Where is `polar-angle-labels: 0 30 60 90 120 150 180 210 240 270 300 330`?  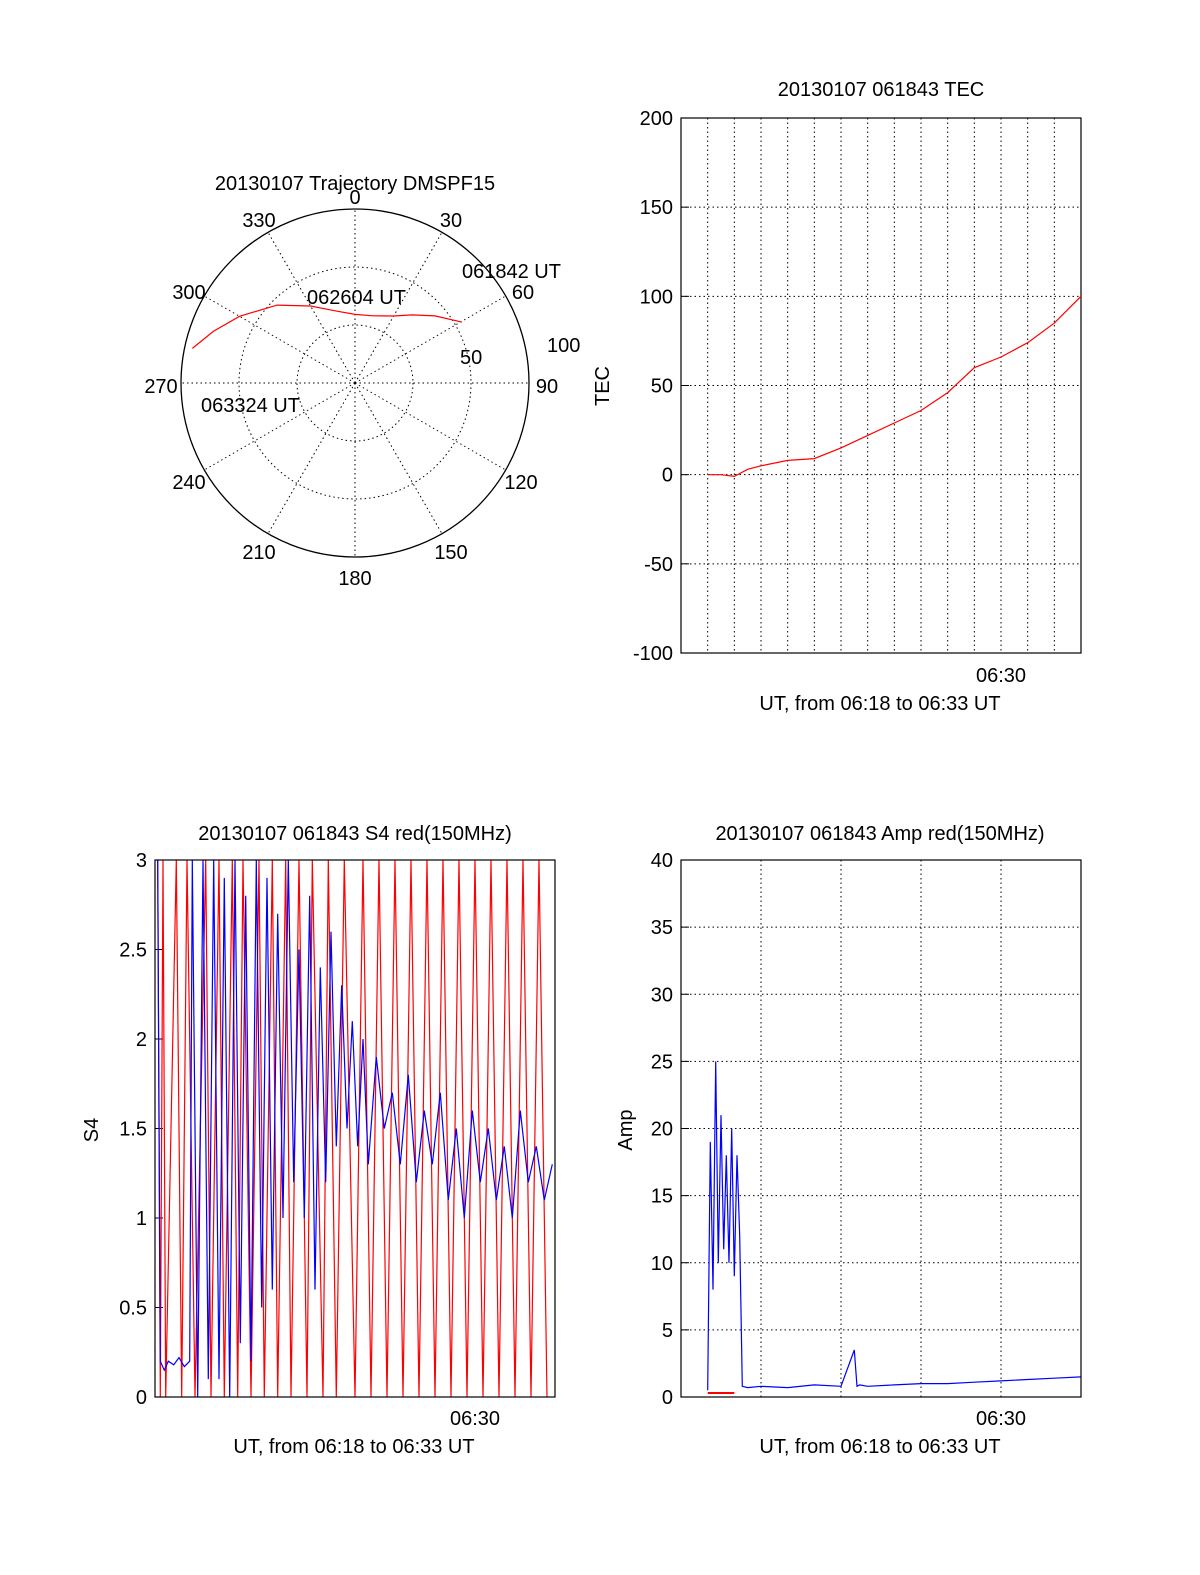
polar-angle-labels: 0 30 60 90 120 150 180 210 240 270 300 330 is located at coordinates (351, 388).